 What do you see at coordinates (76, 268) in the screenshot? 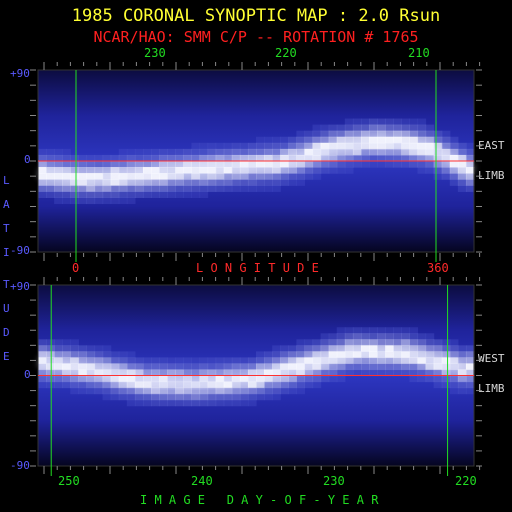
I see `longitude-start-label: 0` at bounding box center [76, 268].